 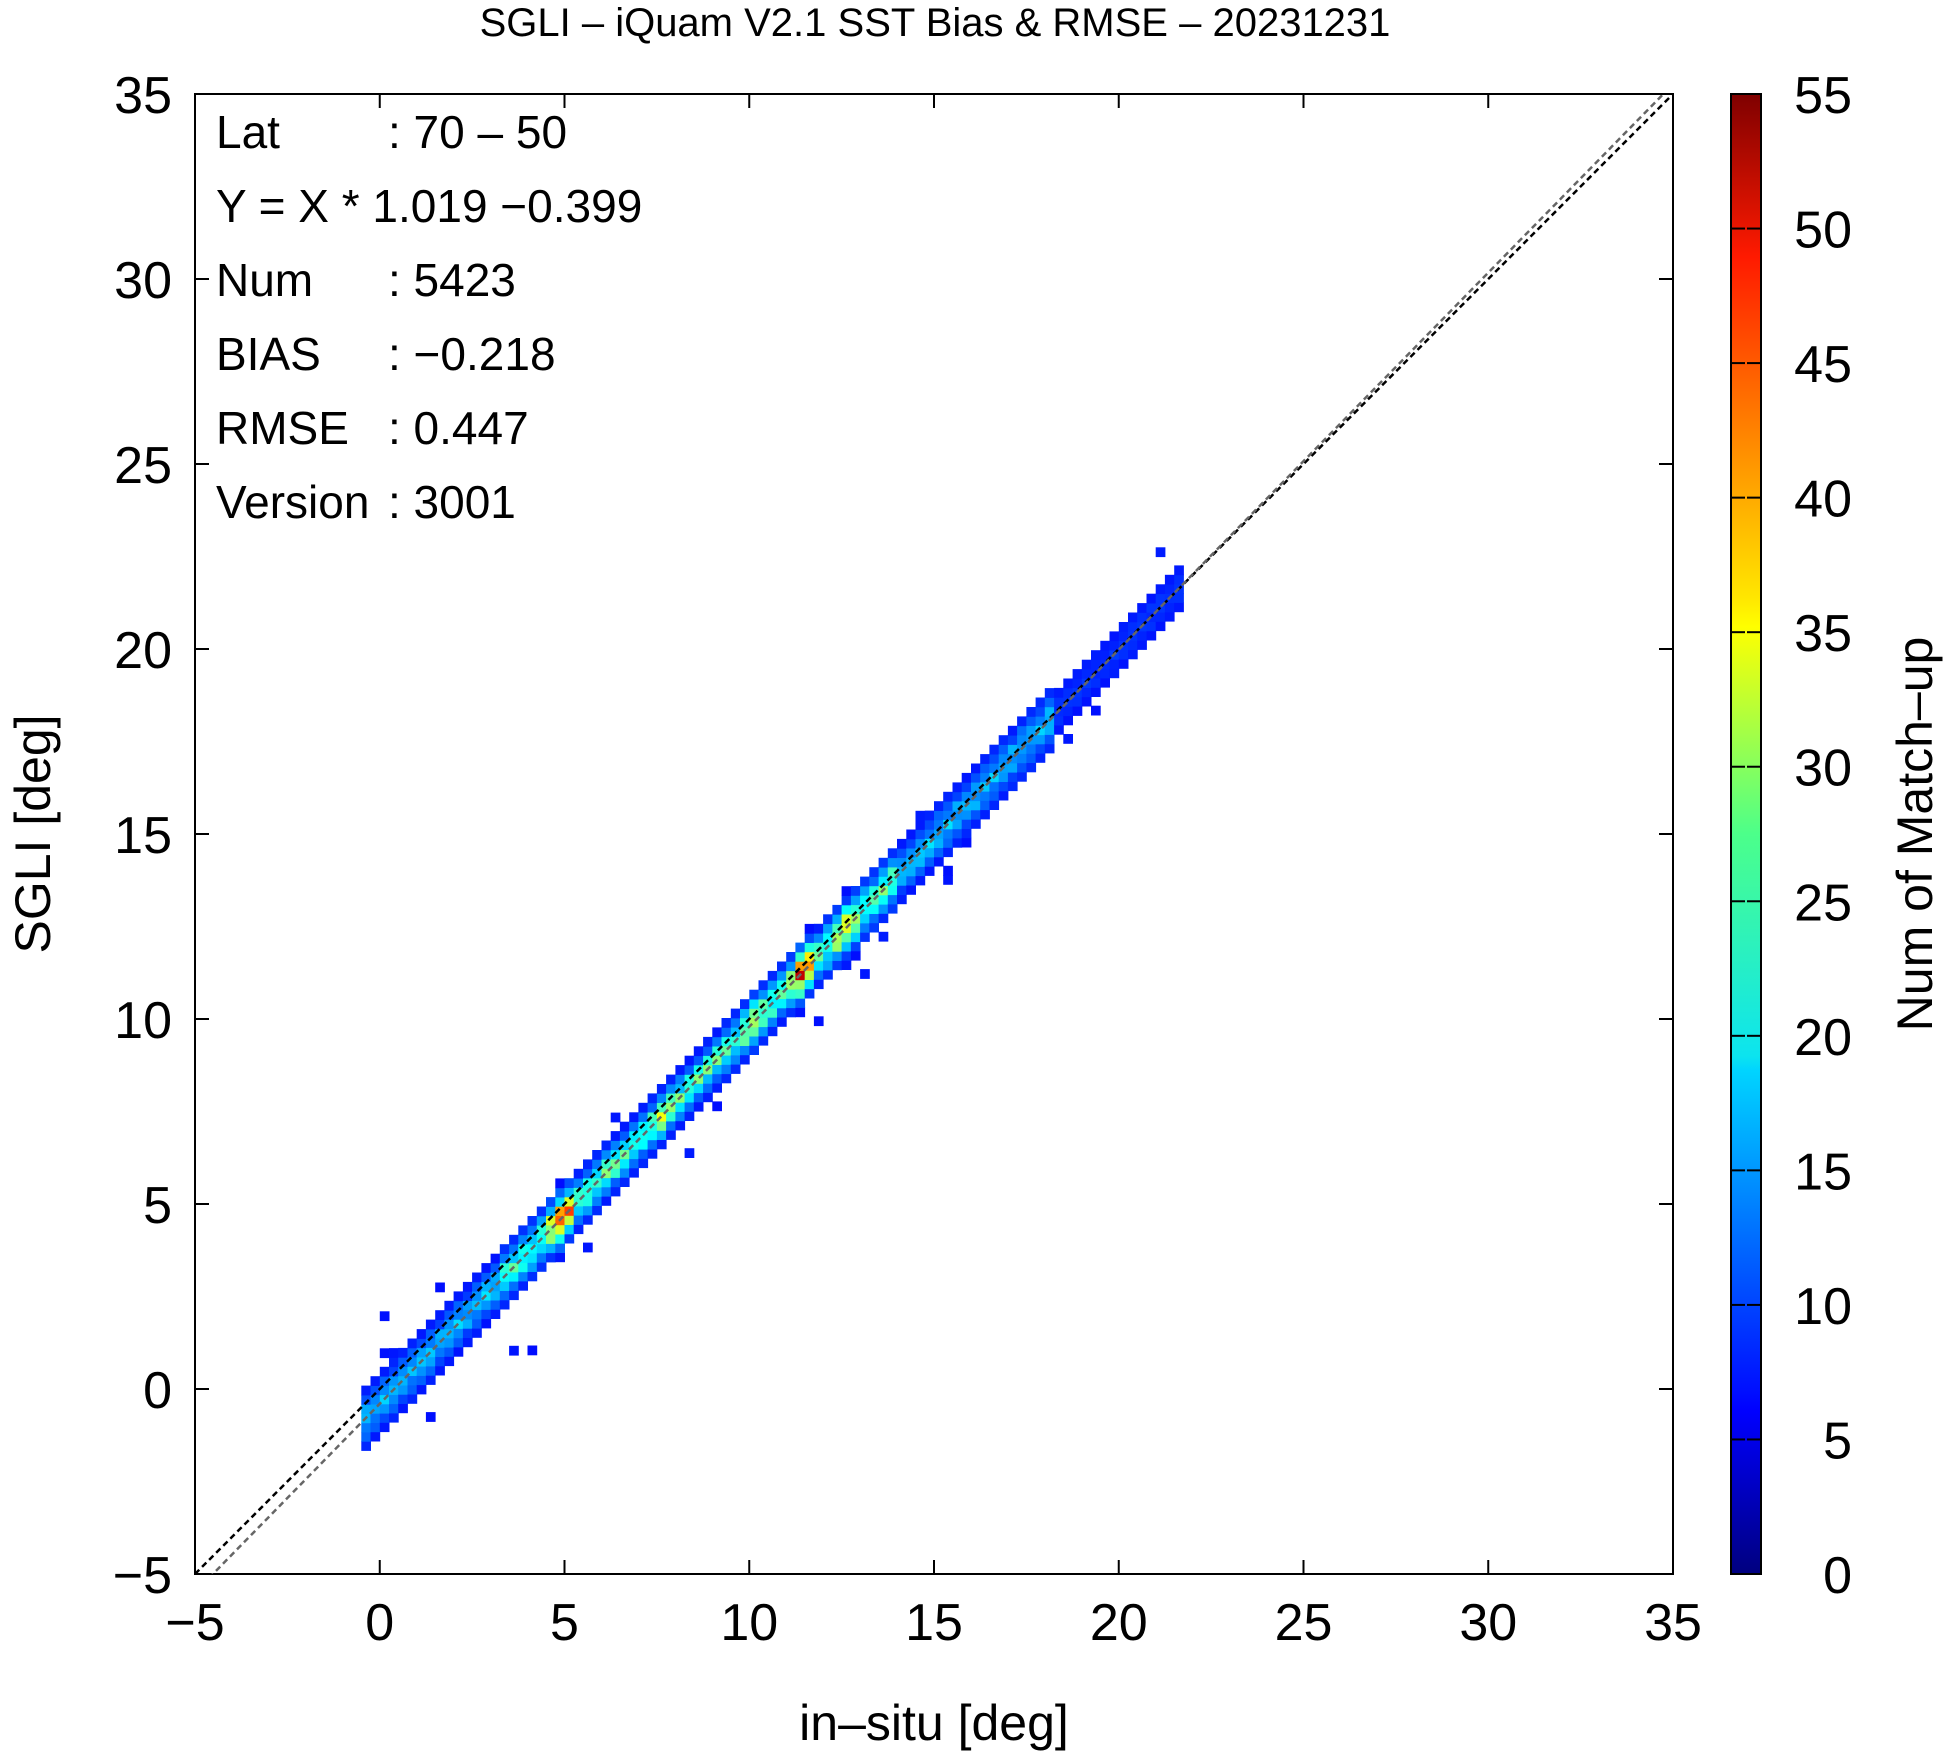 What do you see at coordinates (429, 206) in the screenshot?
I see `stats-key: Y = X * 1.019 −0.399` at bounding box center [429, 206].